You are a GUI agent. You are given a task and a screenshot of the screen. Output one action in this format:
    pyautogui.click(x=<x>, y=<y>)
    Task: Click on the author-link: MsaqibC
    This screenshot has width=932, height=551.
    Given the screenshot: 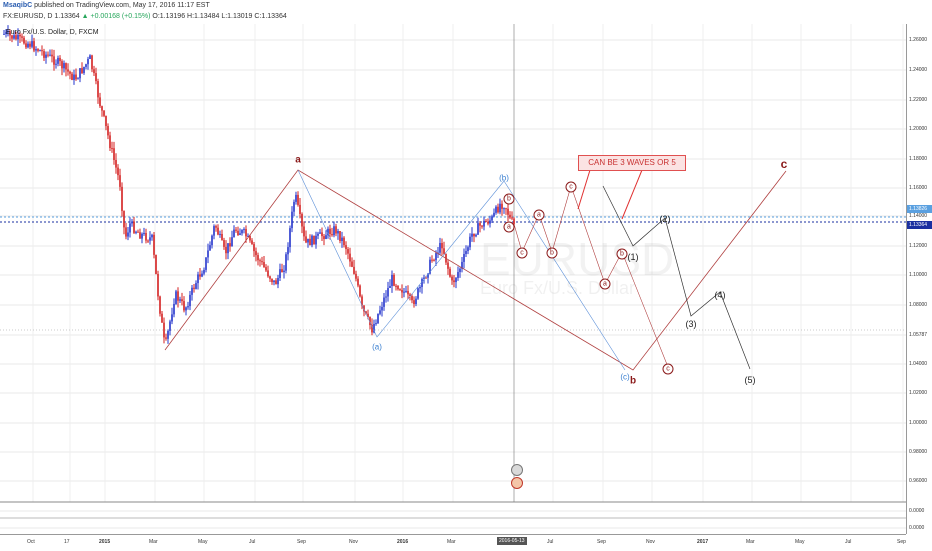 What is the action you would take?
    pyautogui.click(x=18, y=5)
    